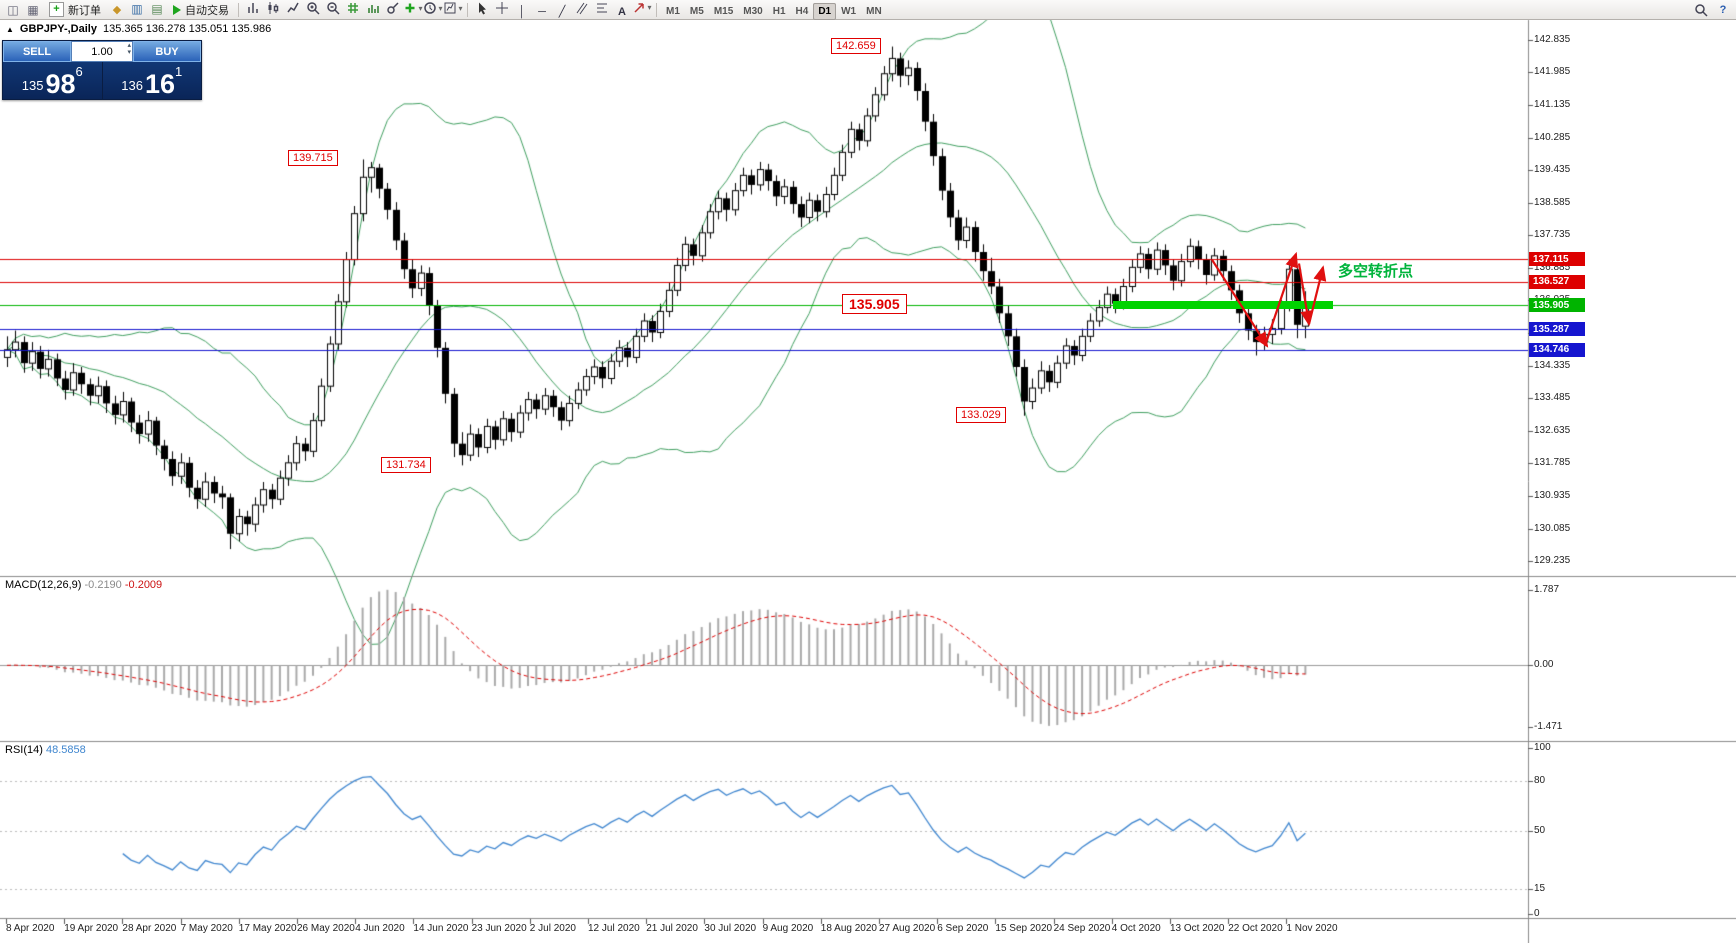  What do you see at coordinates (1552, 528) in the screenshot?
I see `price-axis-label: 130.085` at bounding box center [1552, 528].